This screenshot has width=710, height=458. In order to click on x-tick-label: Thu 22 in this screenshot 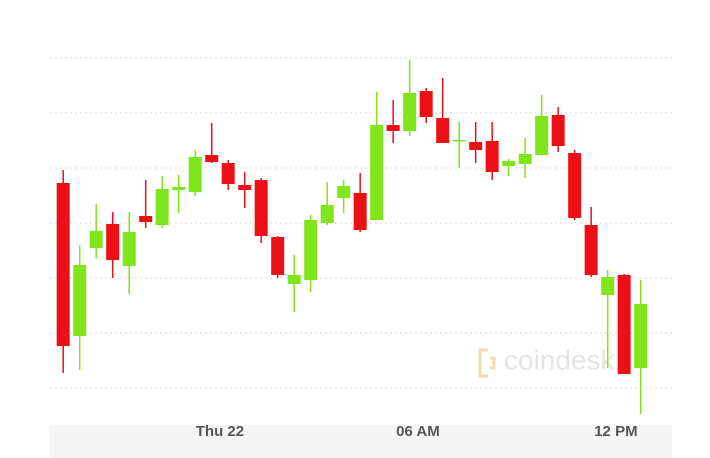, I will do `click(220, 431)`.